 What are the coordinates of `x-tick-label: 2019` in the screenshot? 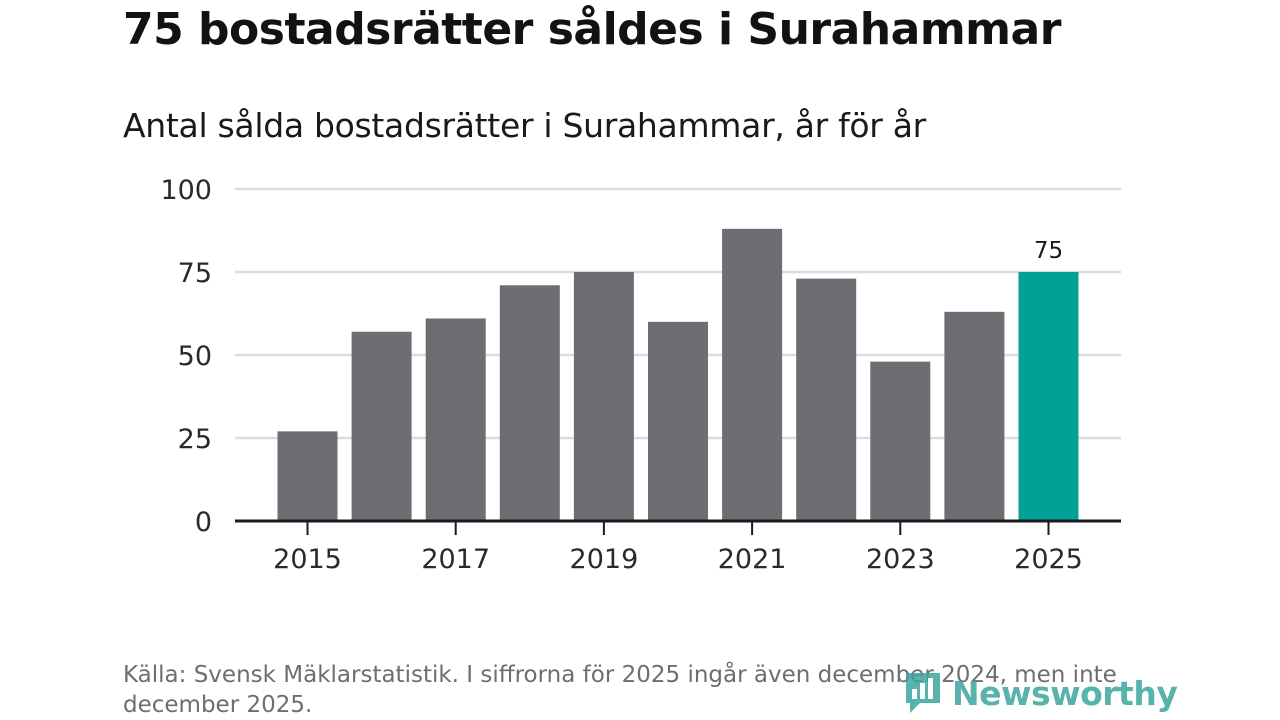 It's located at (604, 559).